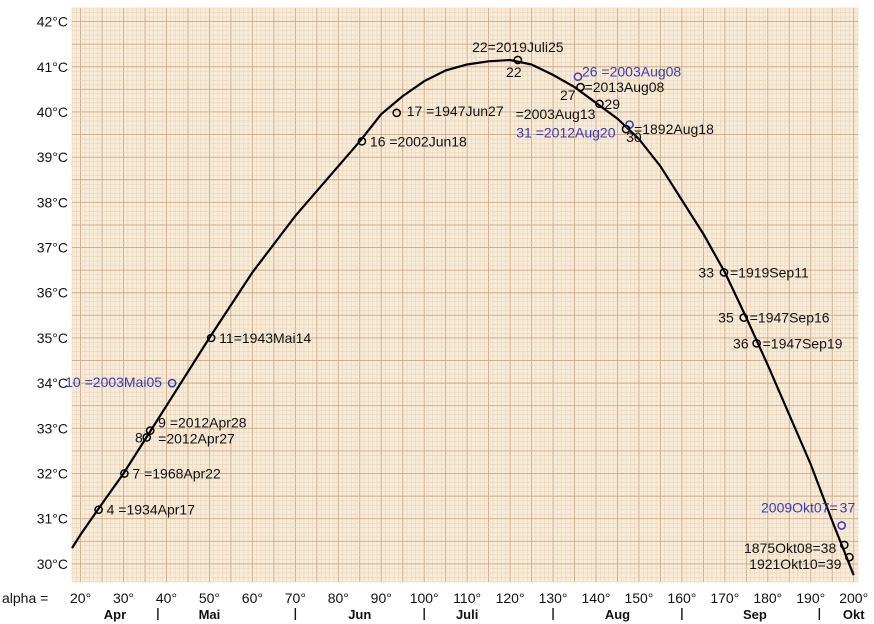  Describe the element at coordinates (769, 272) in the screenshot. I see `point-label: =1919Sep11` at that location.